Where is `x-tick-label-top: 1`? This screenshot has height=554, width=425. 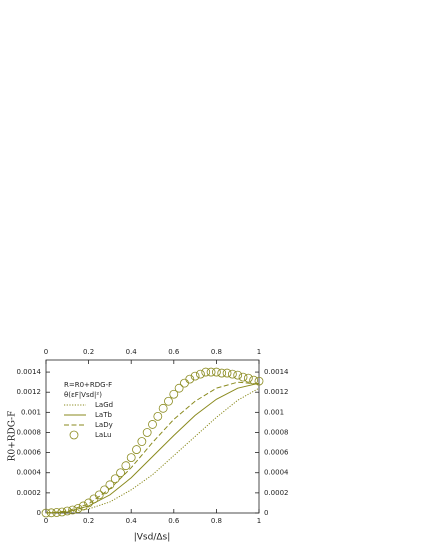 x-tick-label-top: 1 is located at coordinates (259, 352).